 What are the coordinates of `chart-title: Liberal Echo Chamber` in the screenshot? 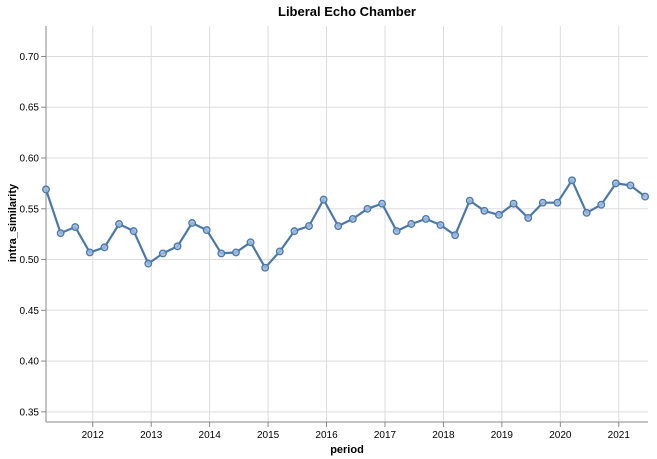 It's located at (347, 11).